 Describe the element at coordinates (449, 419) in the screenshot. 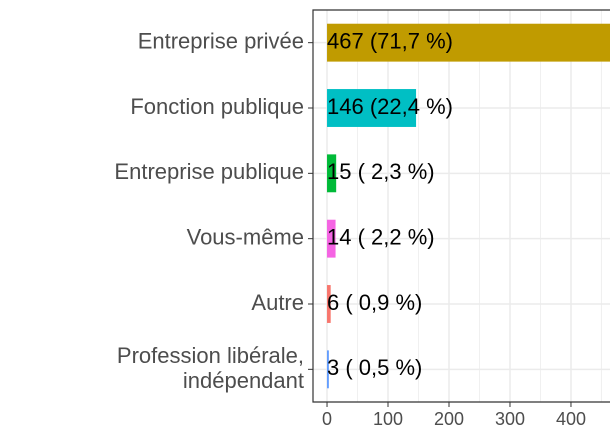

I see `x-tick-label: 200` at that location.